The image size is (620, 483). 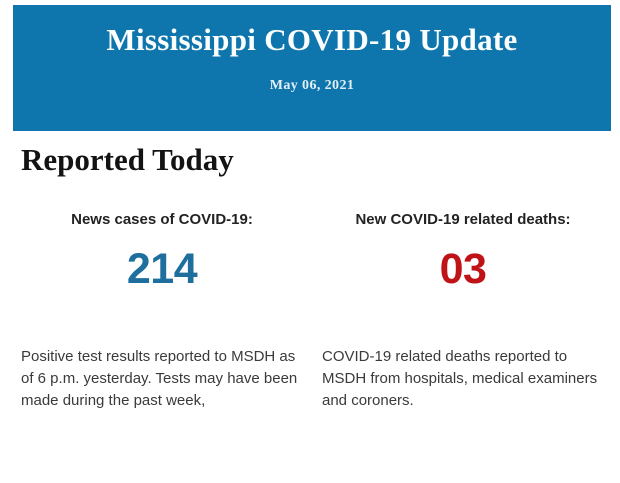 What do you see at coordinates (463, 269) in the screenshot?
I see `new-deaths-value: 03` at bounding box center [463, 269].